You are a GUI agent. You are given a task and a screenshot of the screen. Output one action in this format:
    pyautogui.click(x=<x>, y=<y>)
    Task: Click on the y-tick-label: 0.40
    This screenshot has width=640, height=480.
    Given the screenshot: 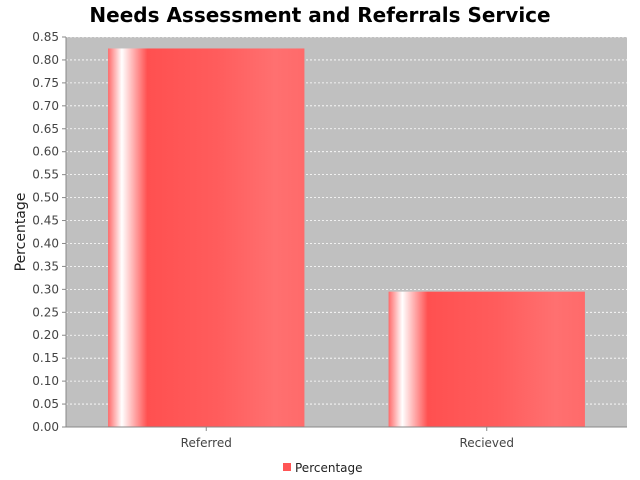 What is the action you would take?
    pyautogui.click(x=45, y=243)
    